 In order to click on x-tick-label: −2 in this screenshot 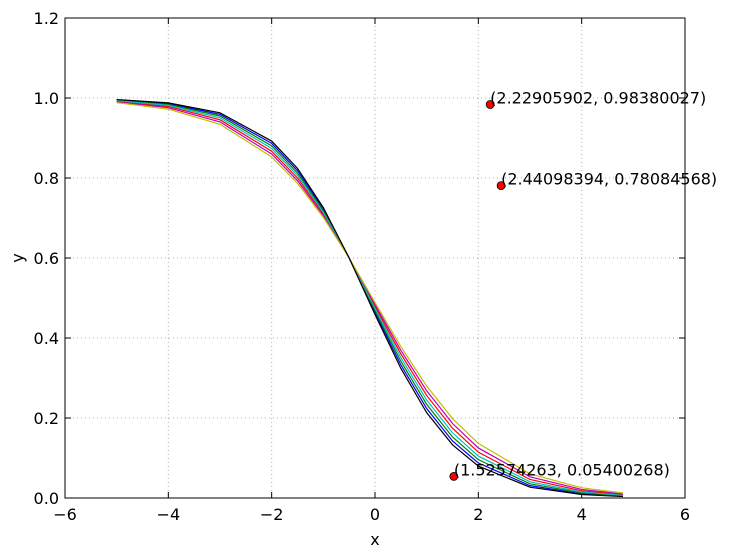, I will do `click(272, 514)`.